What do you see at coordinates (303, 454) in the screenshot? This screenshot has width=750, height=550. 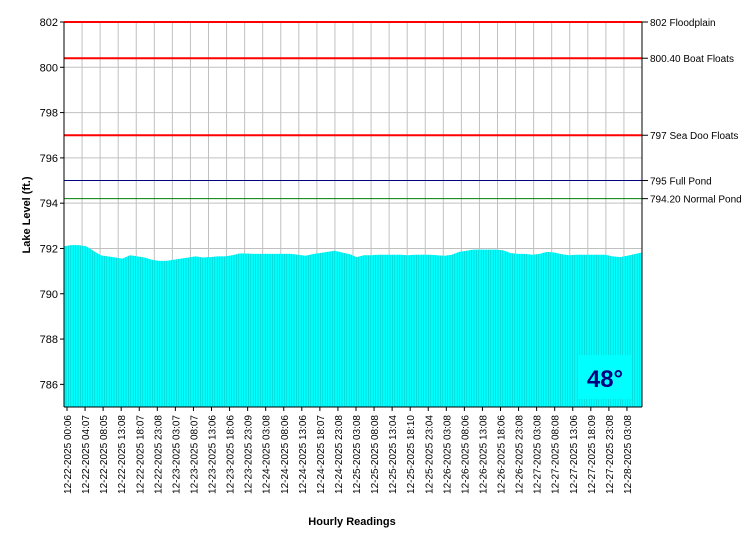 I see `x-tick-label: 12-24-2025 13:06` at bounding box center [303, 454].